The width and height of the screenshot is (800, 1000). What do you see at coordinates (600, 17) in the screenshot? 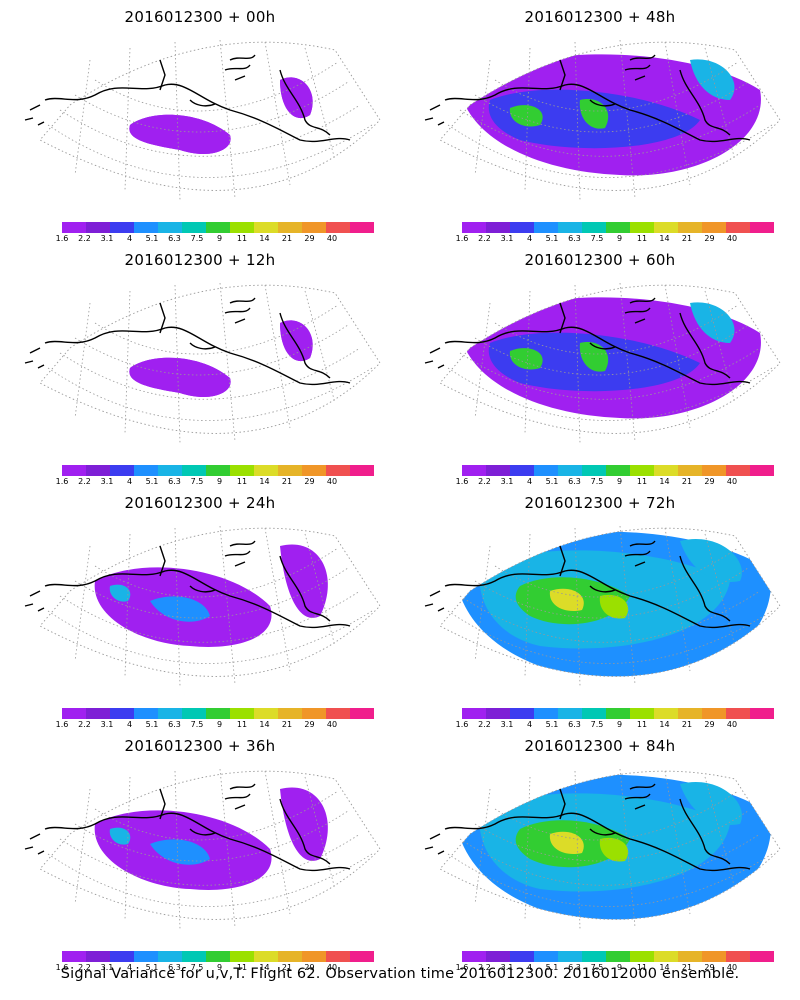
I see `panel-title: 2016012300 + 48h` at bounding box center [600, 17].